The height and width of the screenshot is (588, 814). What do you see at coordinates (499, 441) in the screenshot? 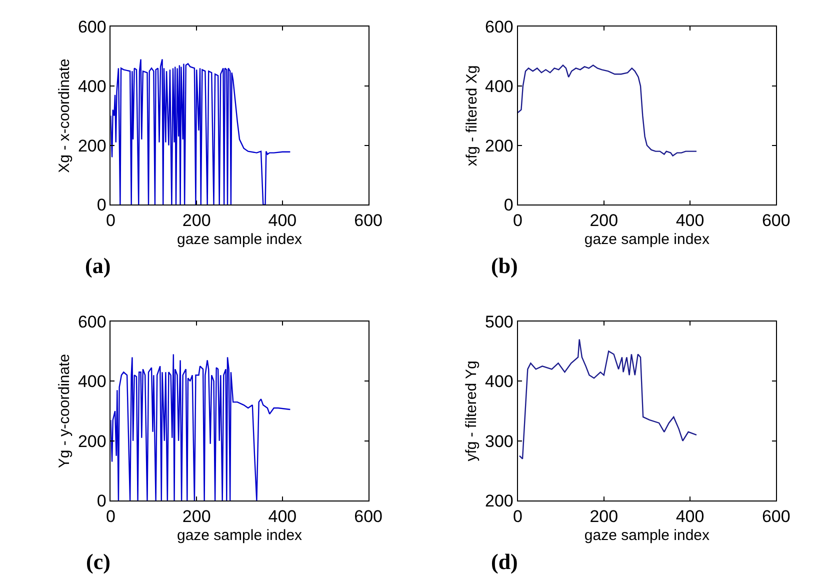
I see `y-tick-label: 300` at bounding box center [499, 441].